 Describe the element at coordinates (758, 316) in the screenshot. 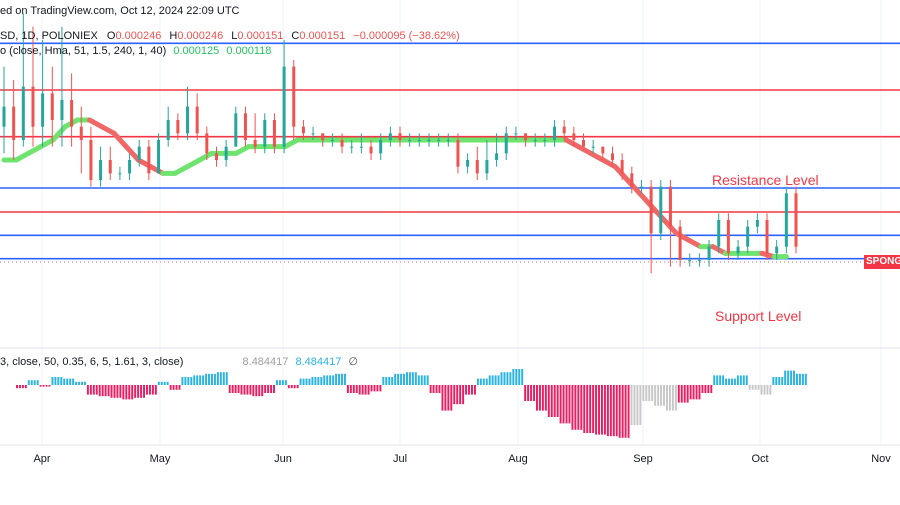

I see `support-label: Support Level` at that location.